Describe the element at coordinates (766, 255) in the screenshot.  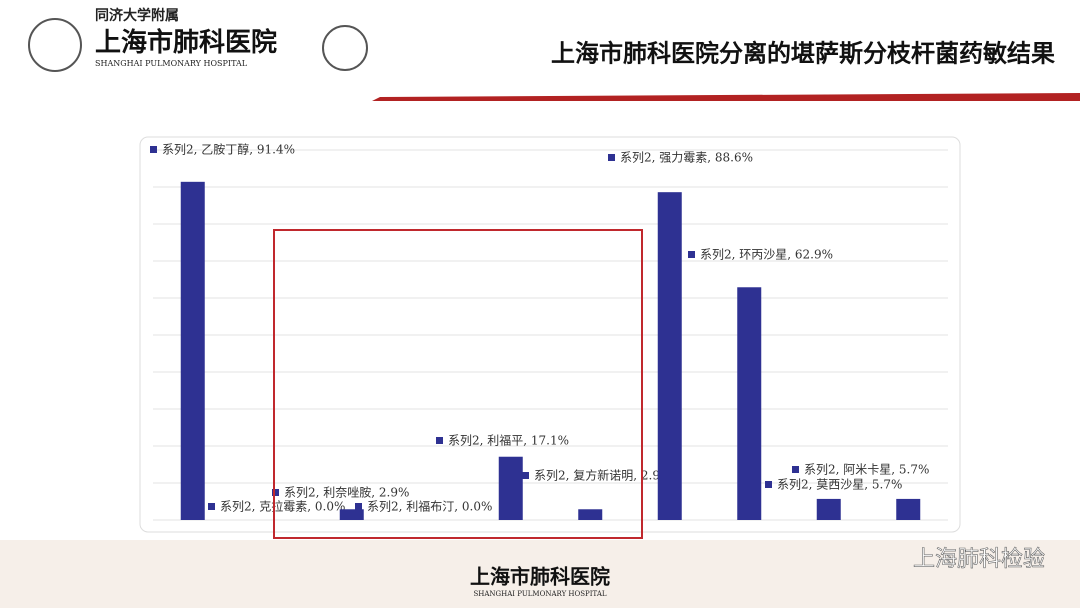
I see `data-label: 系列2, 环丙沙星, 62.9%` at that location.